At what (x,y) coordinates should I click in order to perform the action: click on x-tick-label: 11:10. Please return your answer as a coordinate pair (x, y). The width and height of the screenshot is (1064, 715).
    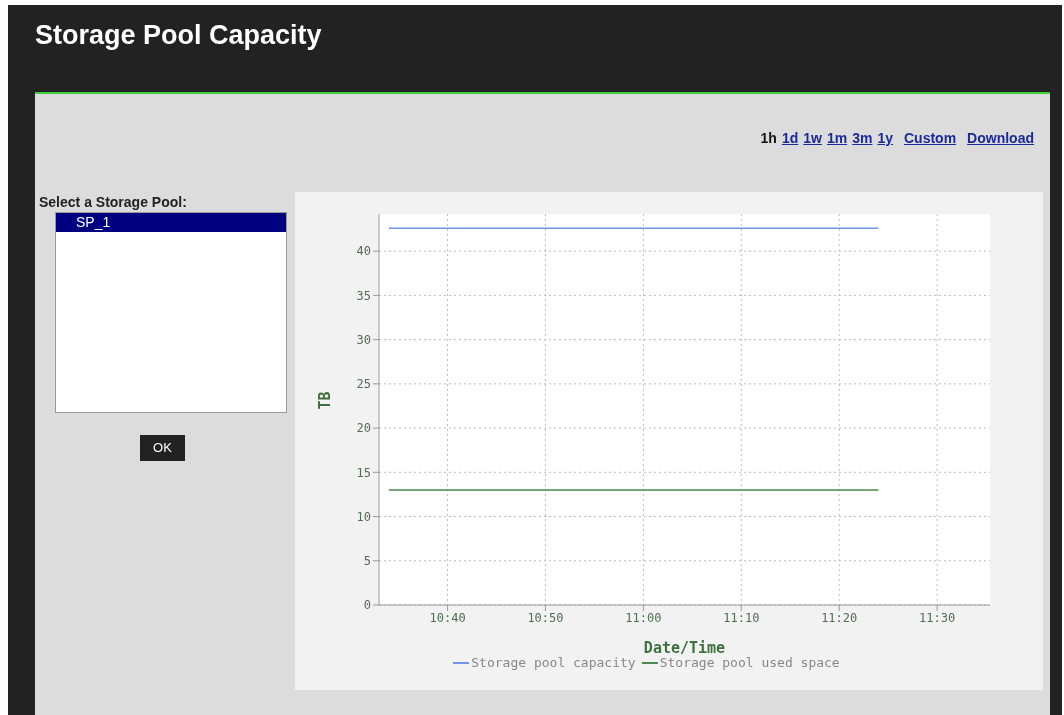
    Looking at the image, I should click on (741, 617).